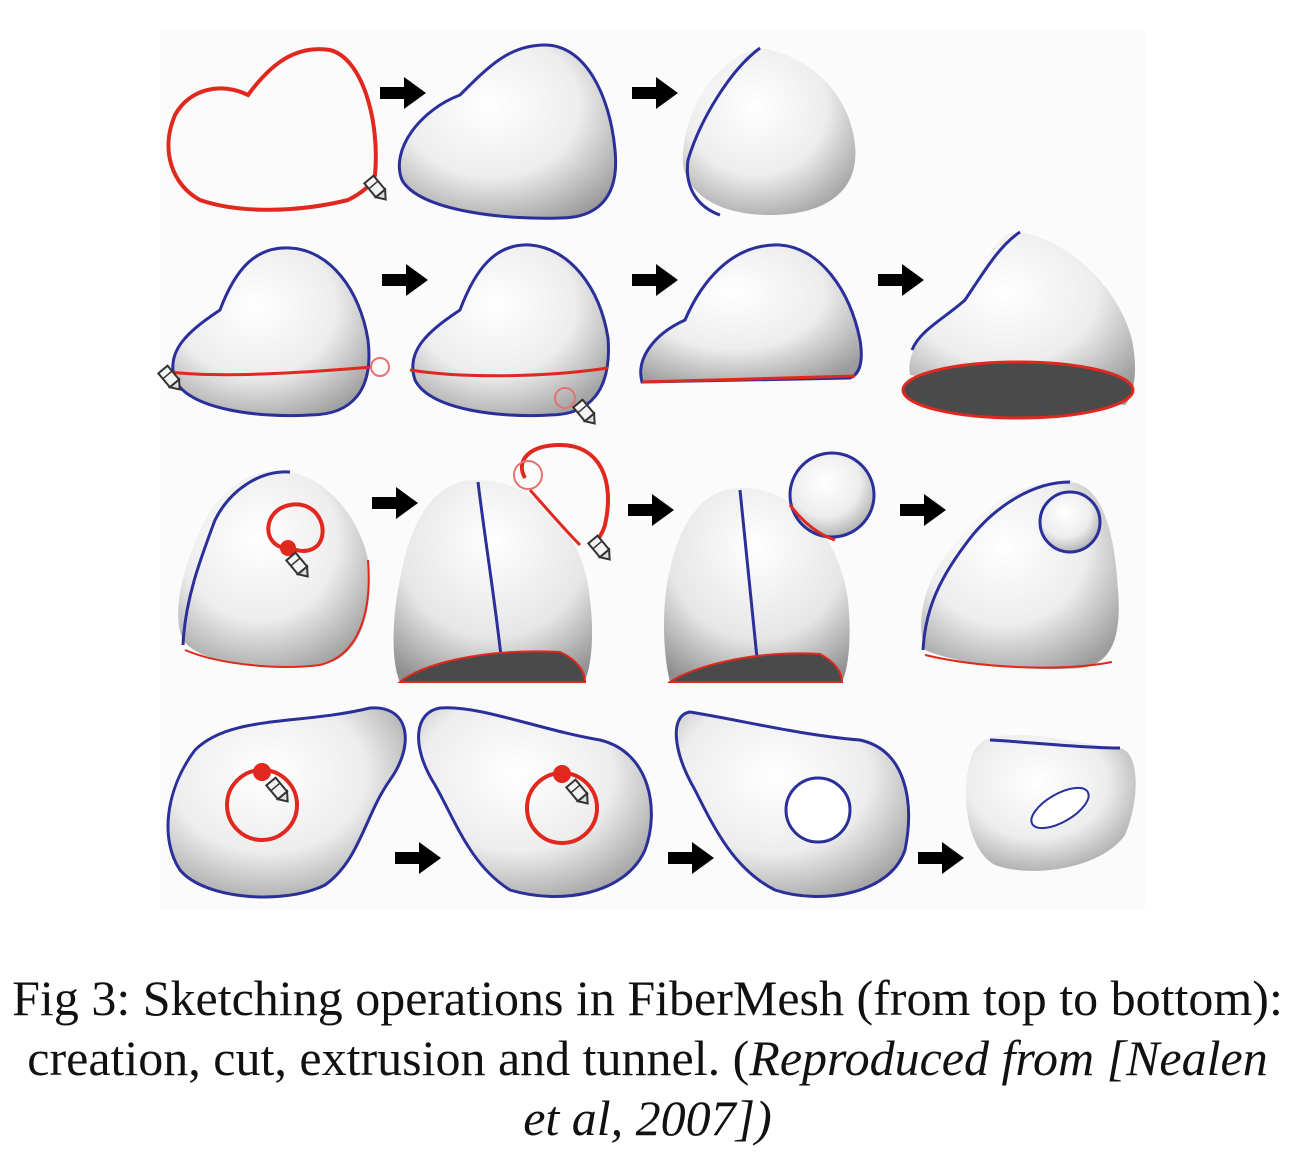 This screenshot has width=1295, height=1165. I want to click on caption-citation: Reproduced from [Nealen, so click(1008, 1058).